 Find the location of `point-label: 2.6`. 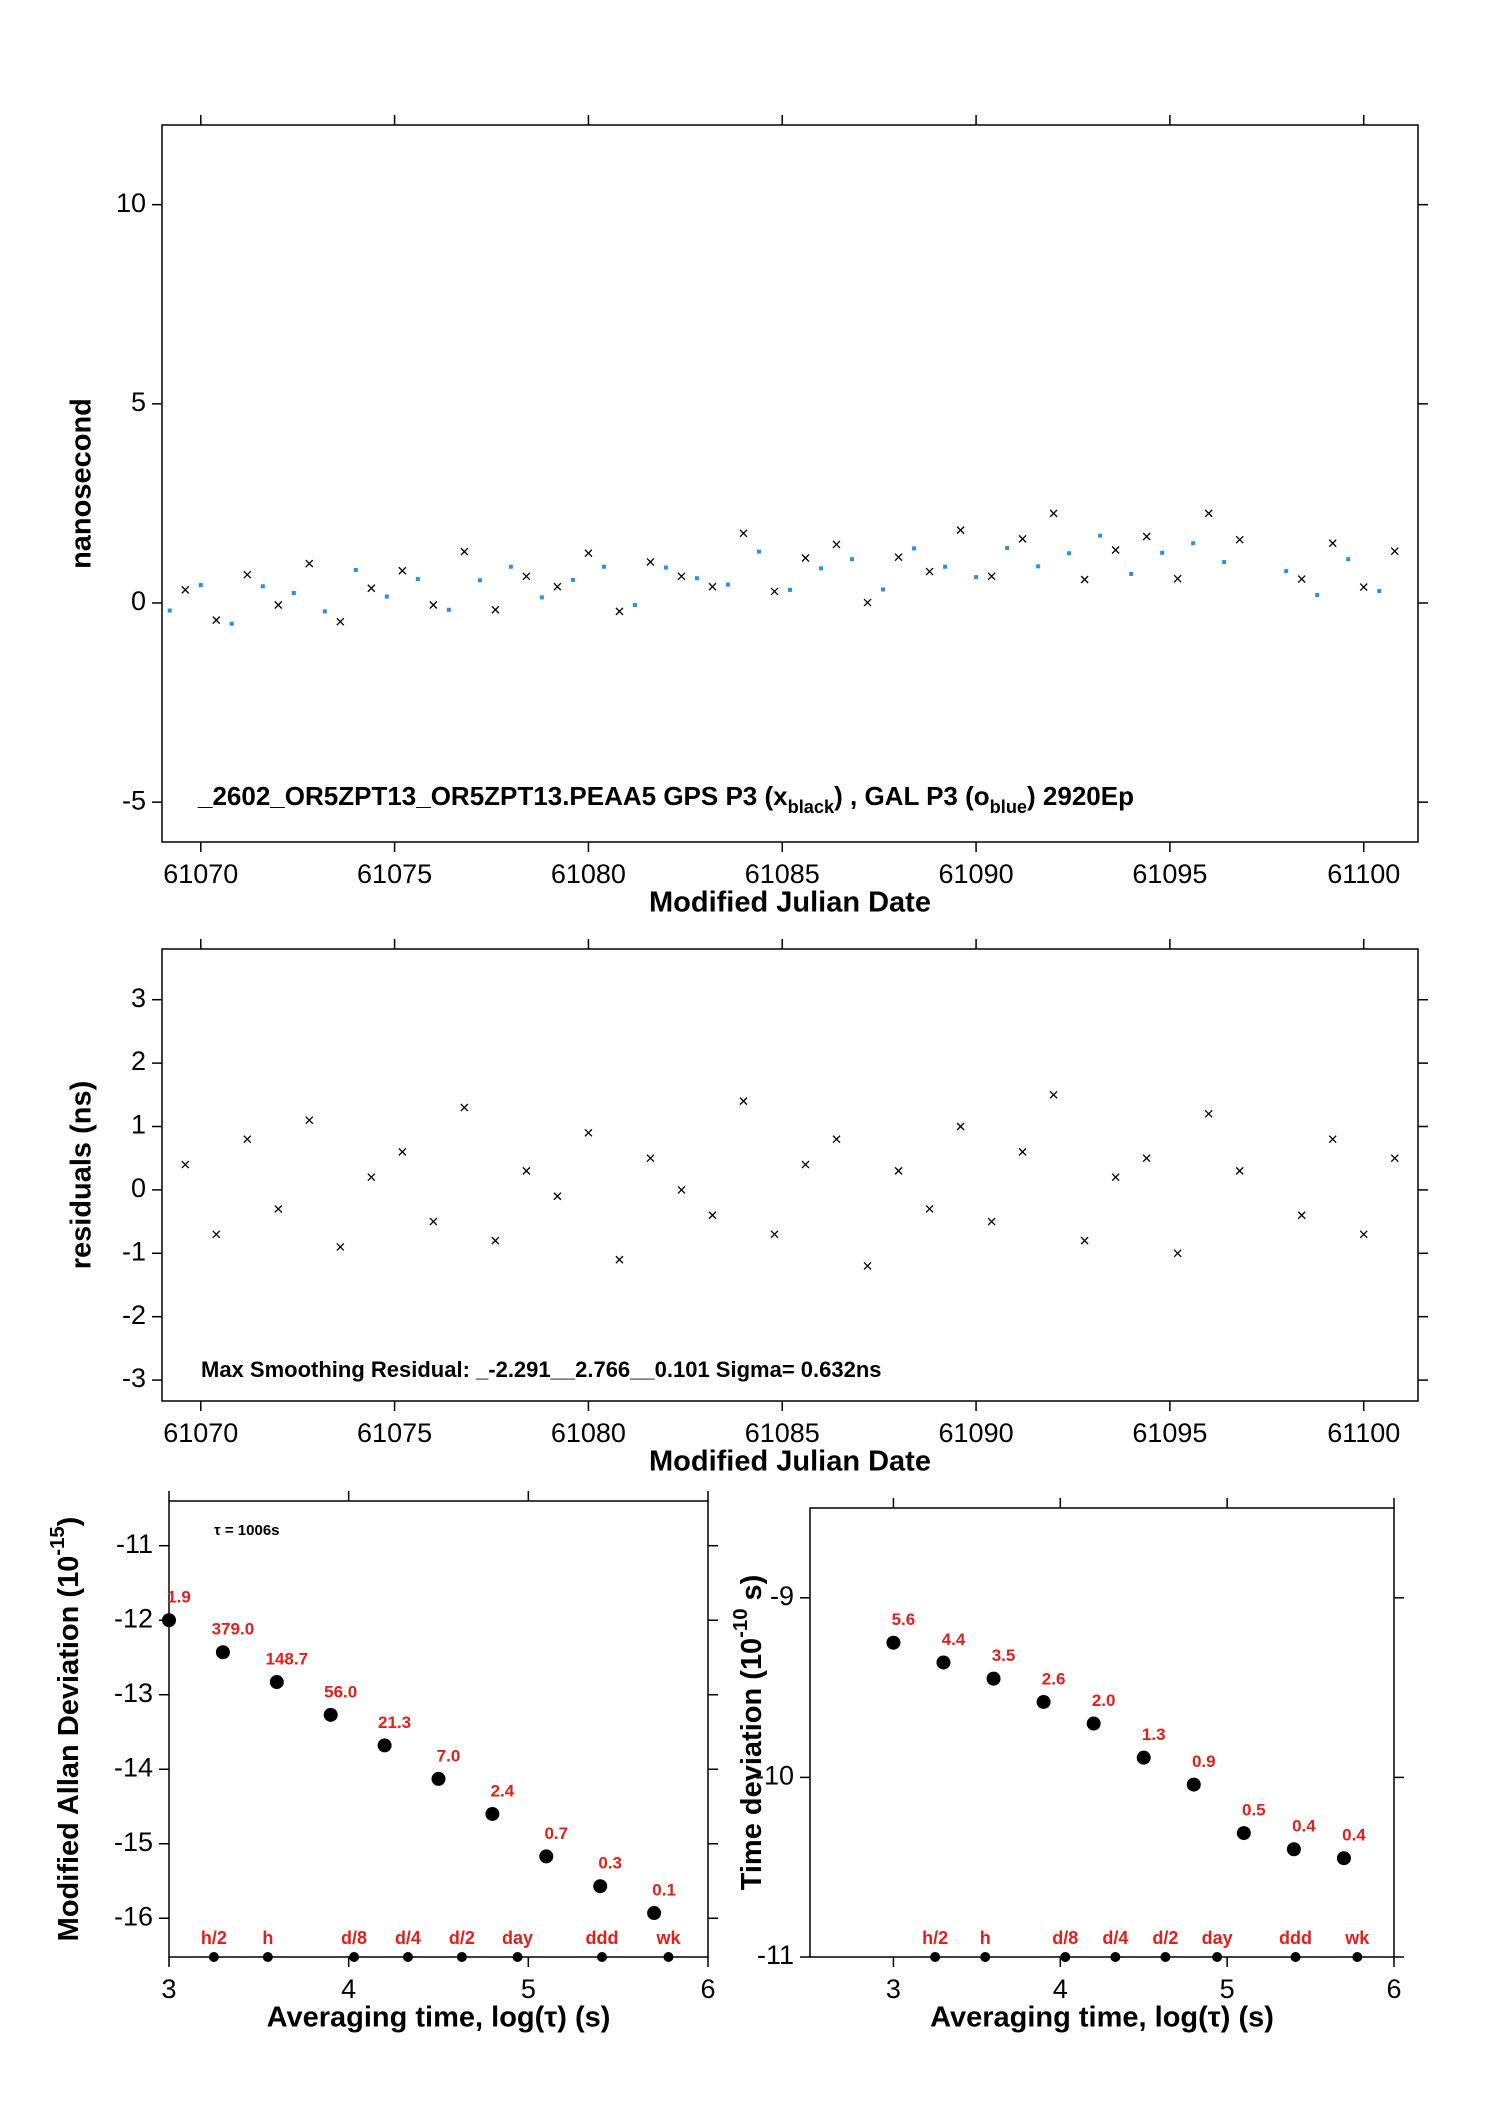

point-label: 2.6 is located at coordinates (1054, 1678).